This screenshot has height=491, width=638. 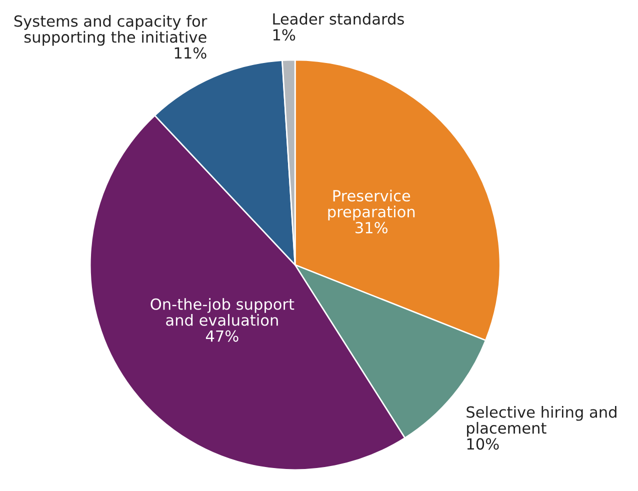 I want to click on data-label: 47%, so click(x=222, y=336).